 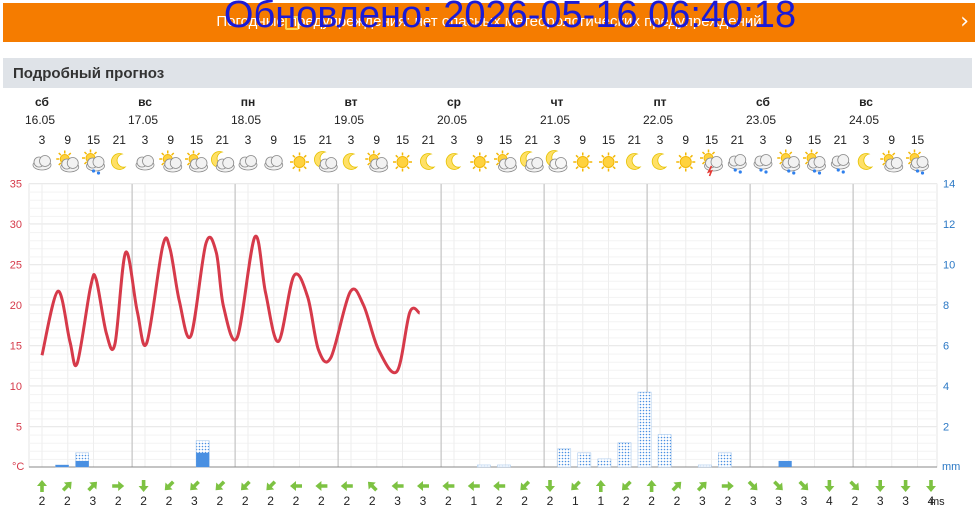 What do you see at coordinates (428, 161) in the screenshot?
I see `moon-icon` at bounding box center [428, 161].